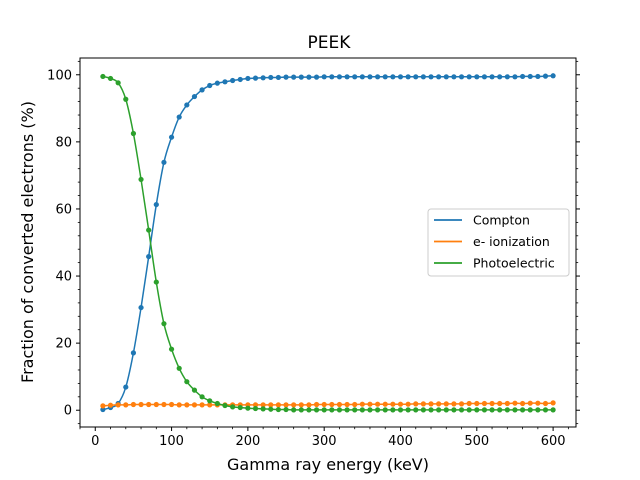  I want to click on x-tick-label-300: 300, so click(324, 441).